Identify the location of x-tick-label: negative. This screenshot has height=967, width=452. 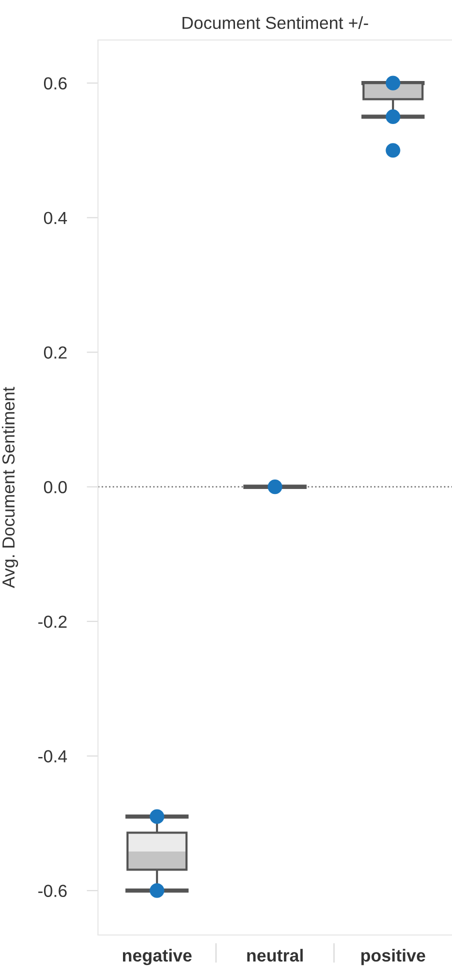
(157, 957).